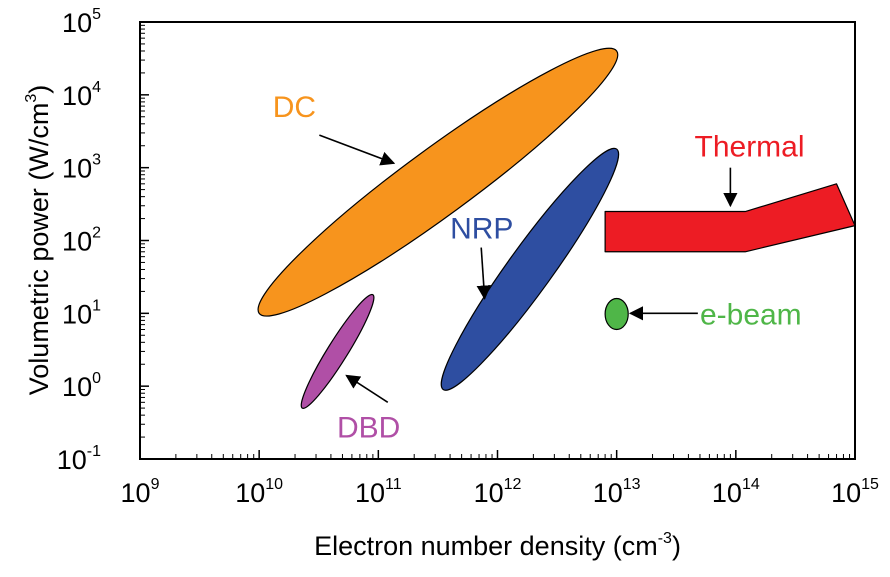 This screenshot has width=890, height=577. Describe the element at coordinates (498, 492) in the screenshot. I see `x-tick-label: 1012` at that location.